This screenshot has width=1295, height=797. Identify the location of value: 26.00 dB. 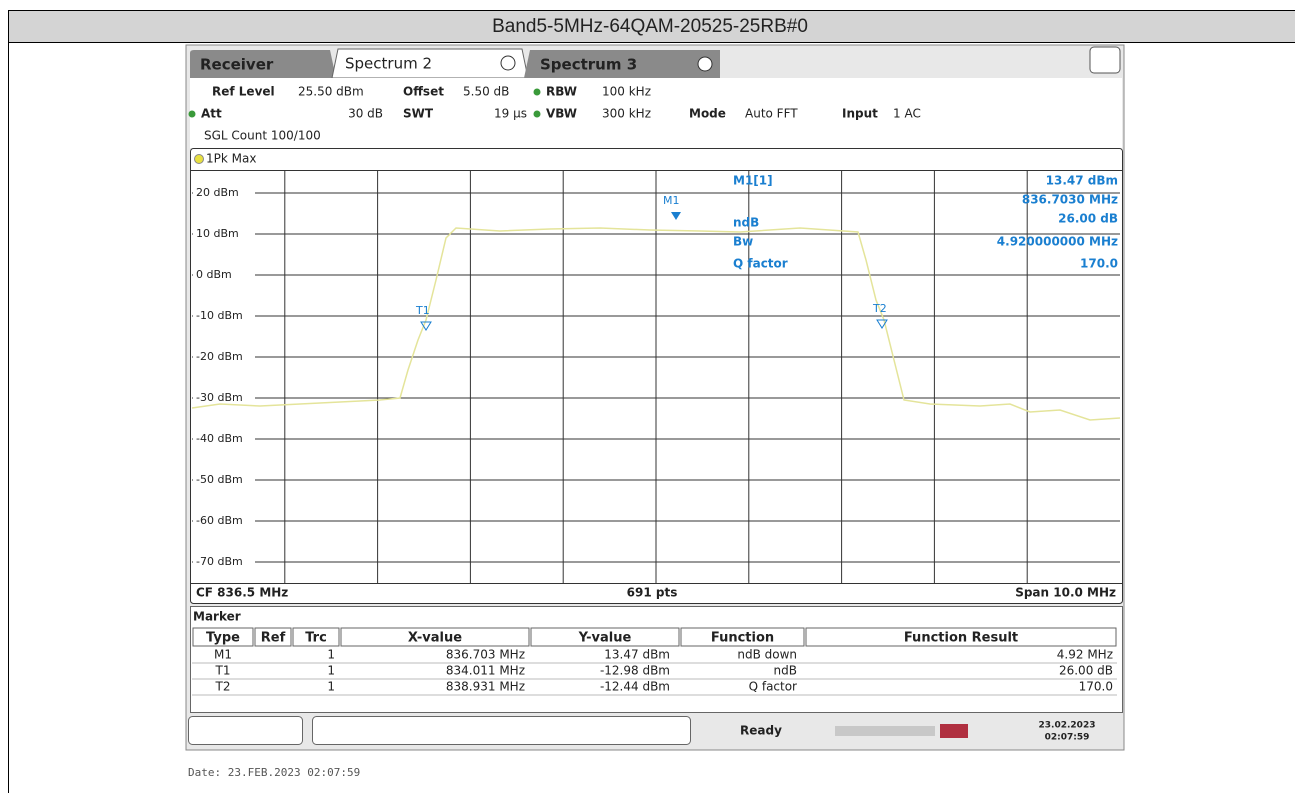
(1088, 219).